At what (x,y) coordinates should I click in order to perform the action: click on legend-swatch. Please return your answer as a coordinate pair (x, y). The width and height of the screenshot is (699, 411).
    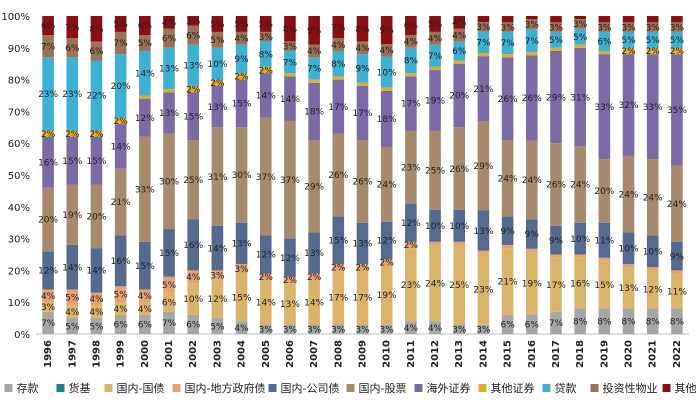
    Looking at the image, I should click on (272, 388).